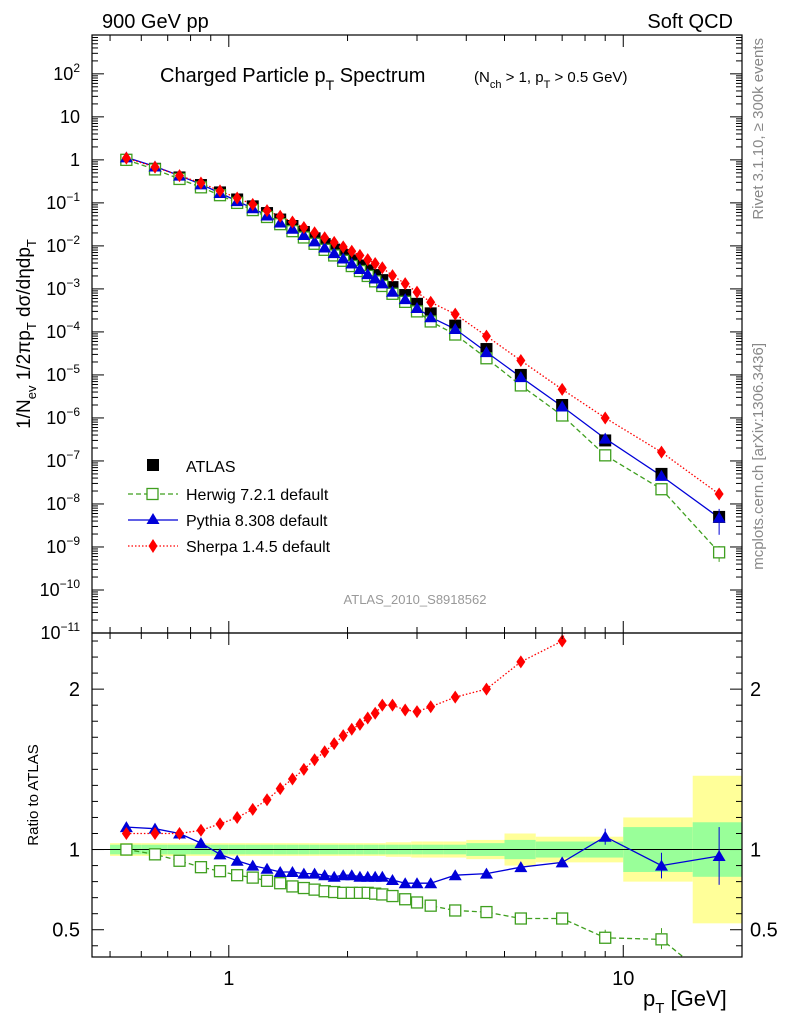 The image size is (786, 1024). What do you see at coordinates (155, 22) in the screenshot?
I see `header-left: 900 GeV pp` at bounding box center [155, 22].